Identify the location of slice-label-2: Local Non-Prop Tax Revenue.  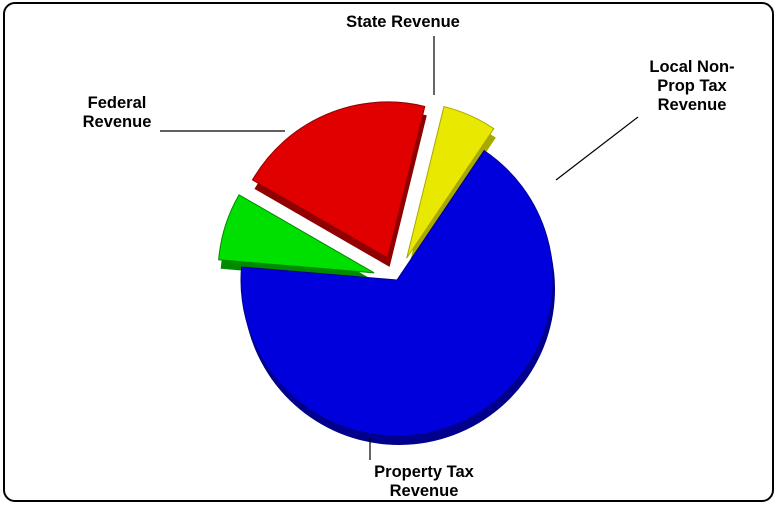
(691, 86).